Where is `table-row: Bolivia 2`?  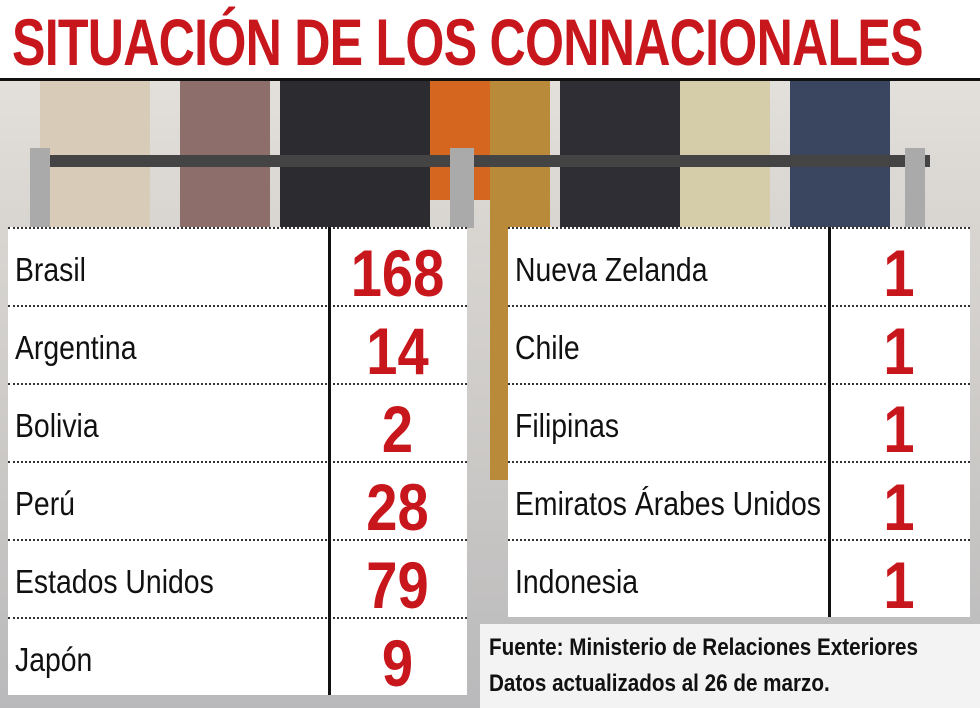
table-row: Bolivia 2 is located at coordinates (237, 424).